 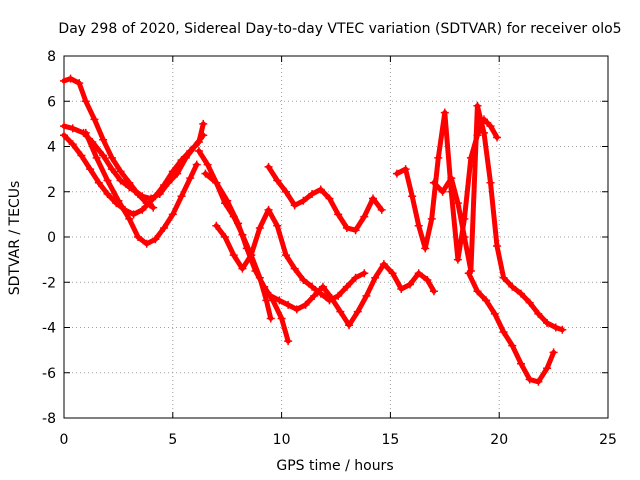 I want to click on series-track-l, so click(x=511, y=327).